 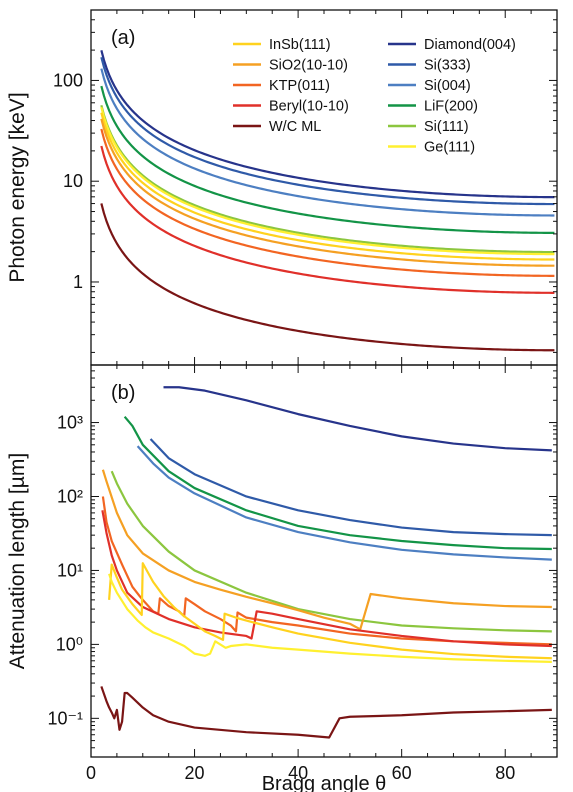 What do you see at coordinates (451, 107) in the screenshot?
I see `legend-label-lif-200: LiF(200)` at bounding box center [451, 107].